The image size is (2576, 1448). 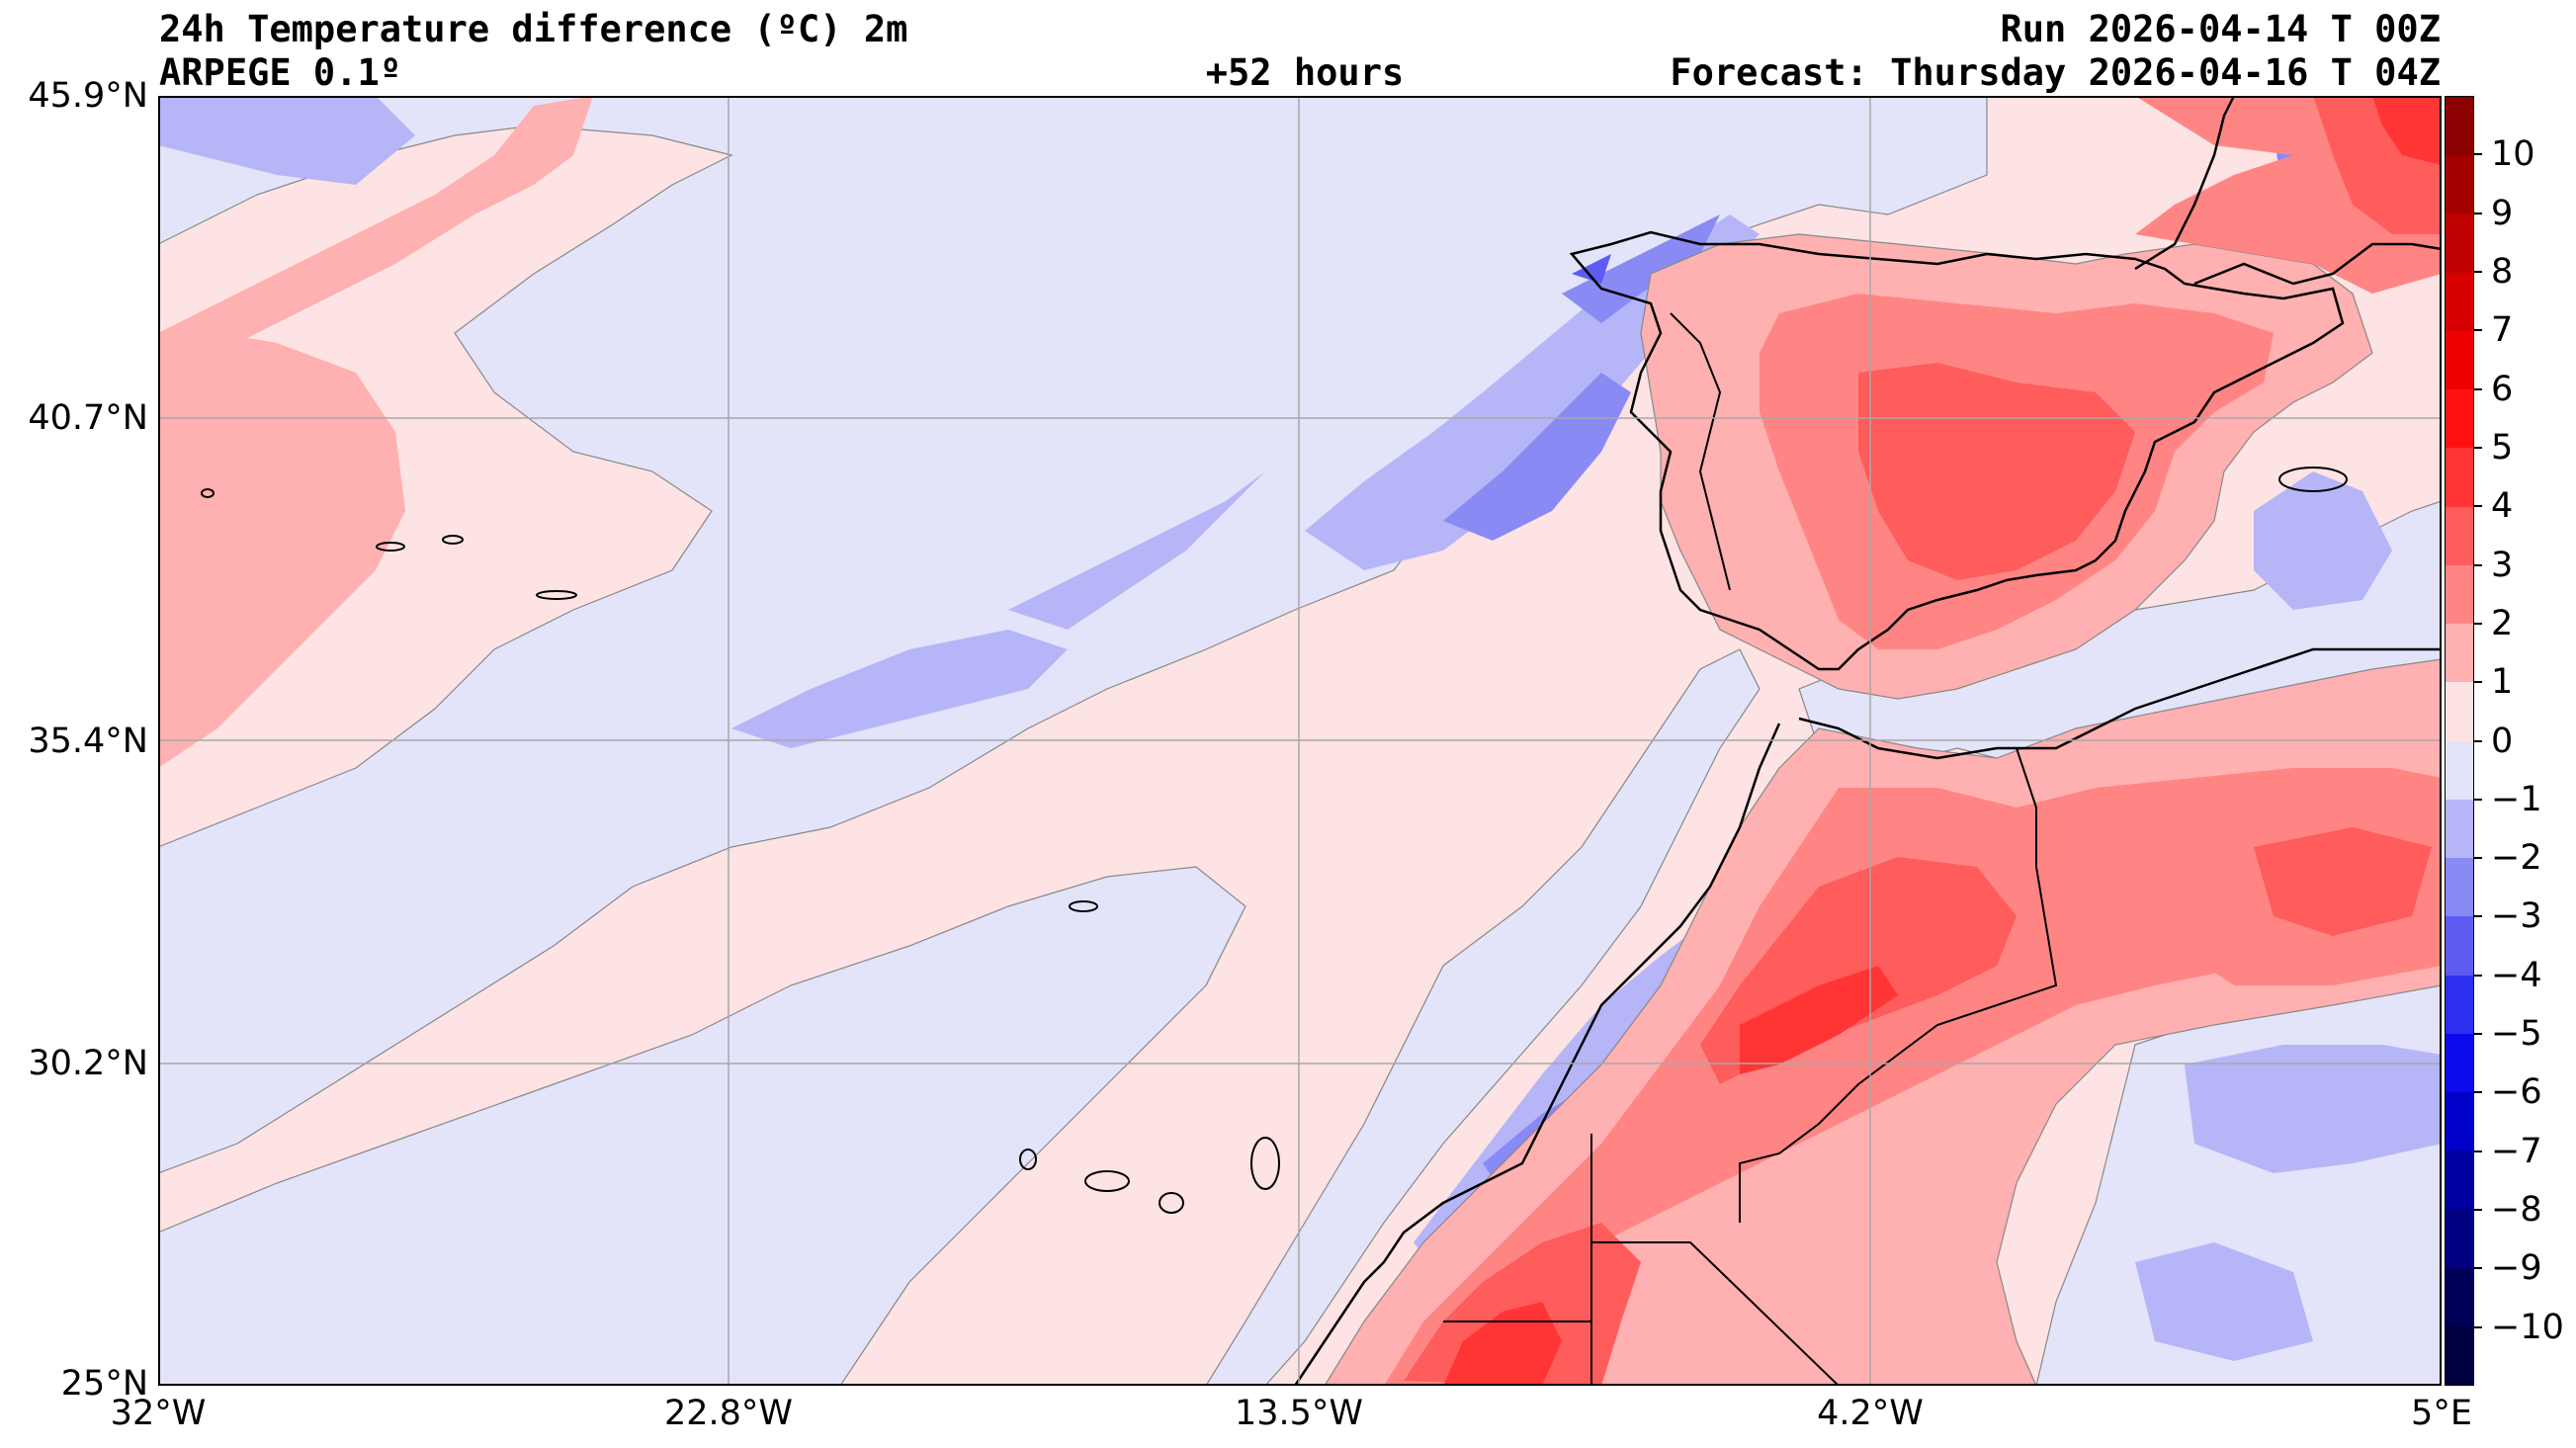 What do you see at coordinates (2502, 213) in the screenshot?
I see `colorbar-label: 9` at bounding box center [2502, 213].